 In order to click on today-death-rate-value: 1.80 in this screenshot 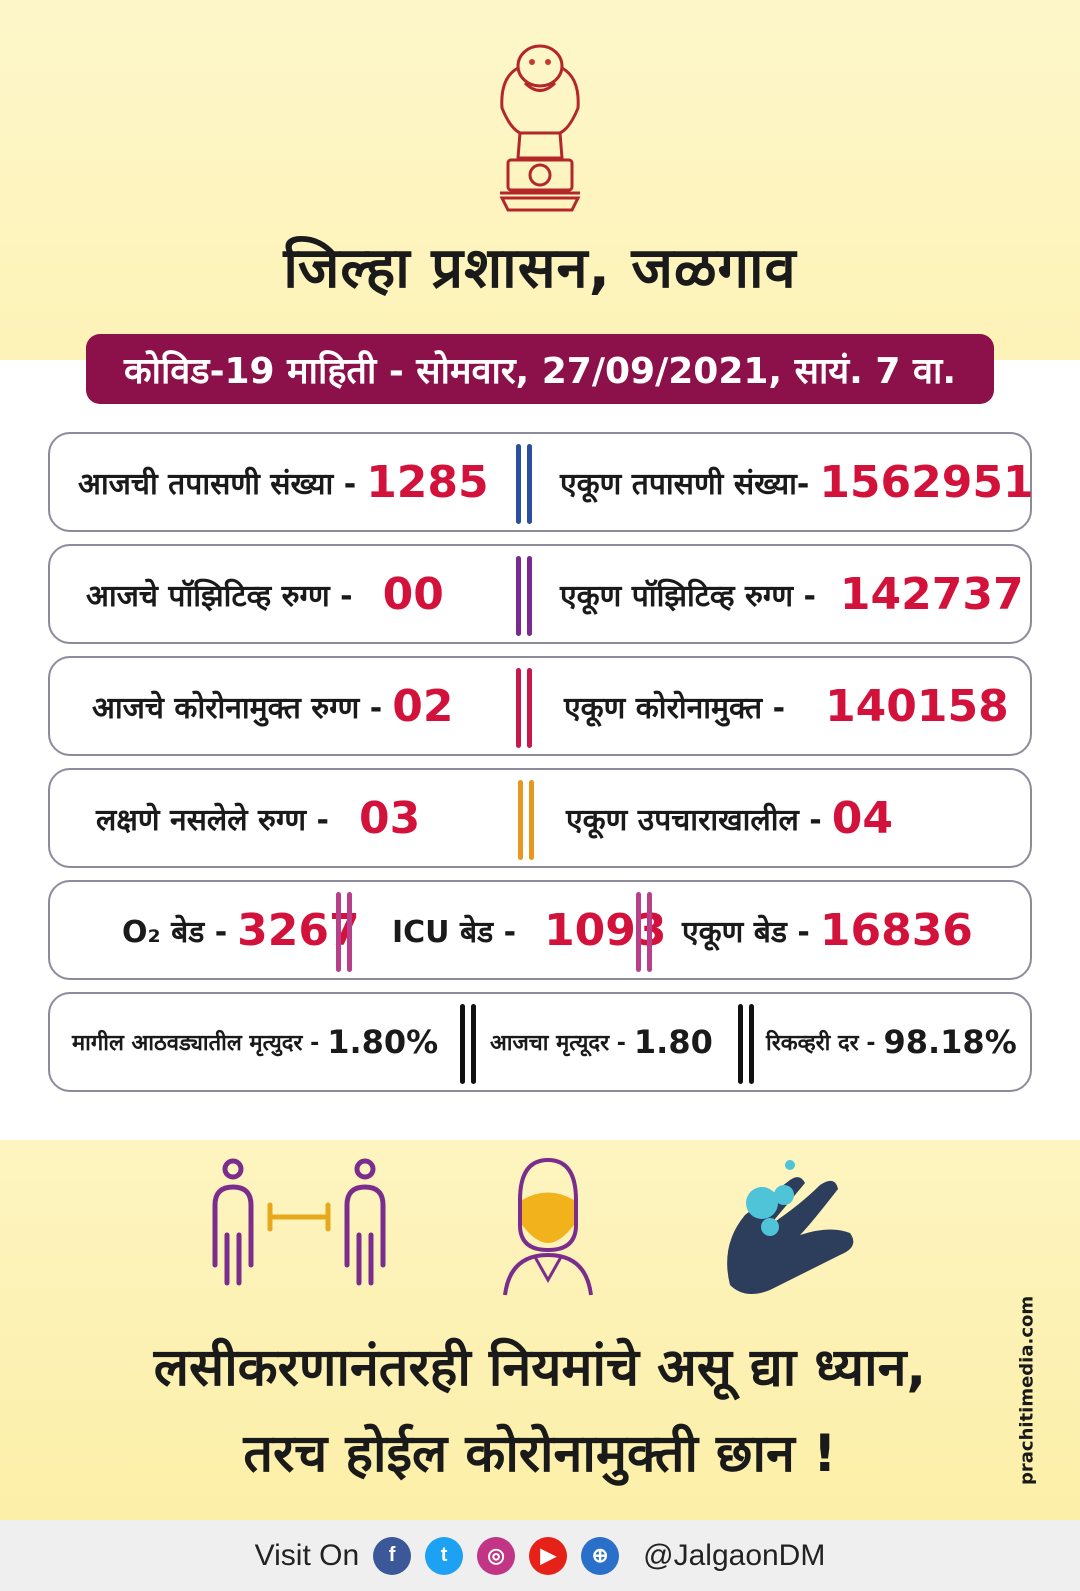, I will do `click(673, 1042)`.